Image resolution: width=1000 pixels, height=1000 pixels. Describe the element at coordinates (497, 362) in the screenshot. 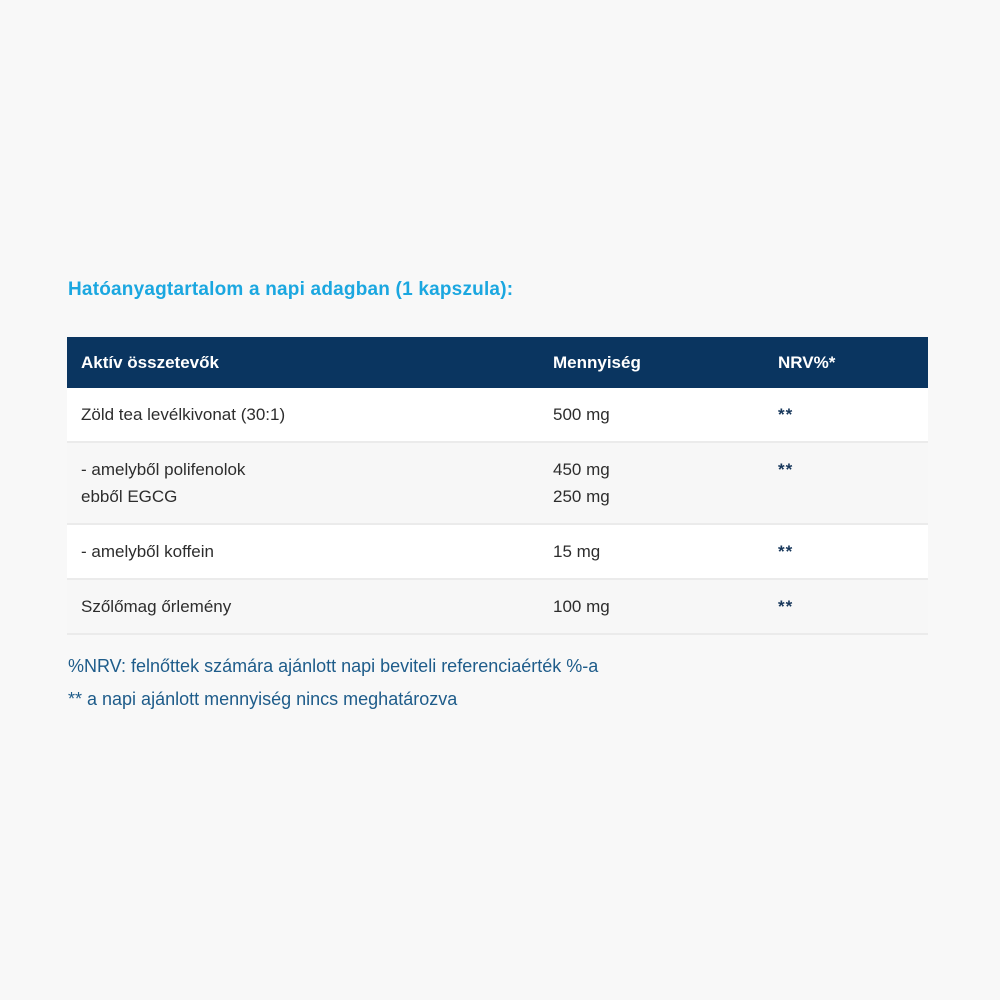

I see `table-header-row: Aktív összetevők Mennyiség NRV%*` at that location.